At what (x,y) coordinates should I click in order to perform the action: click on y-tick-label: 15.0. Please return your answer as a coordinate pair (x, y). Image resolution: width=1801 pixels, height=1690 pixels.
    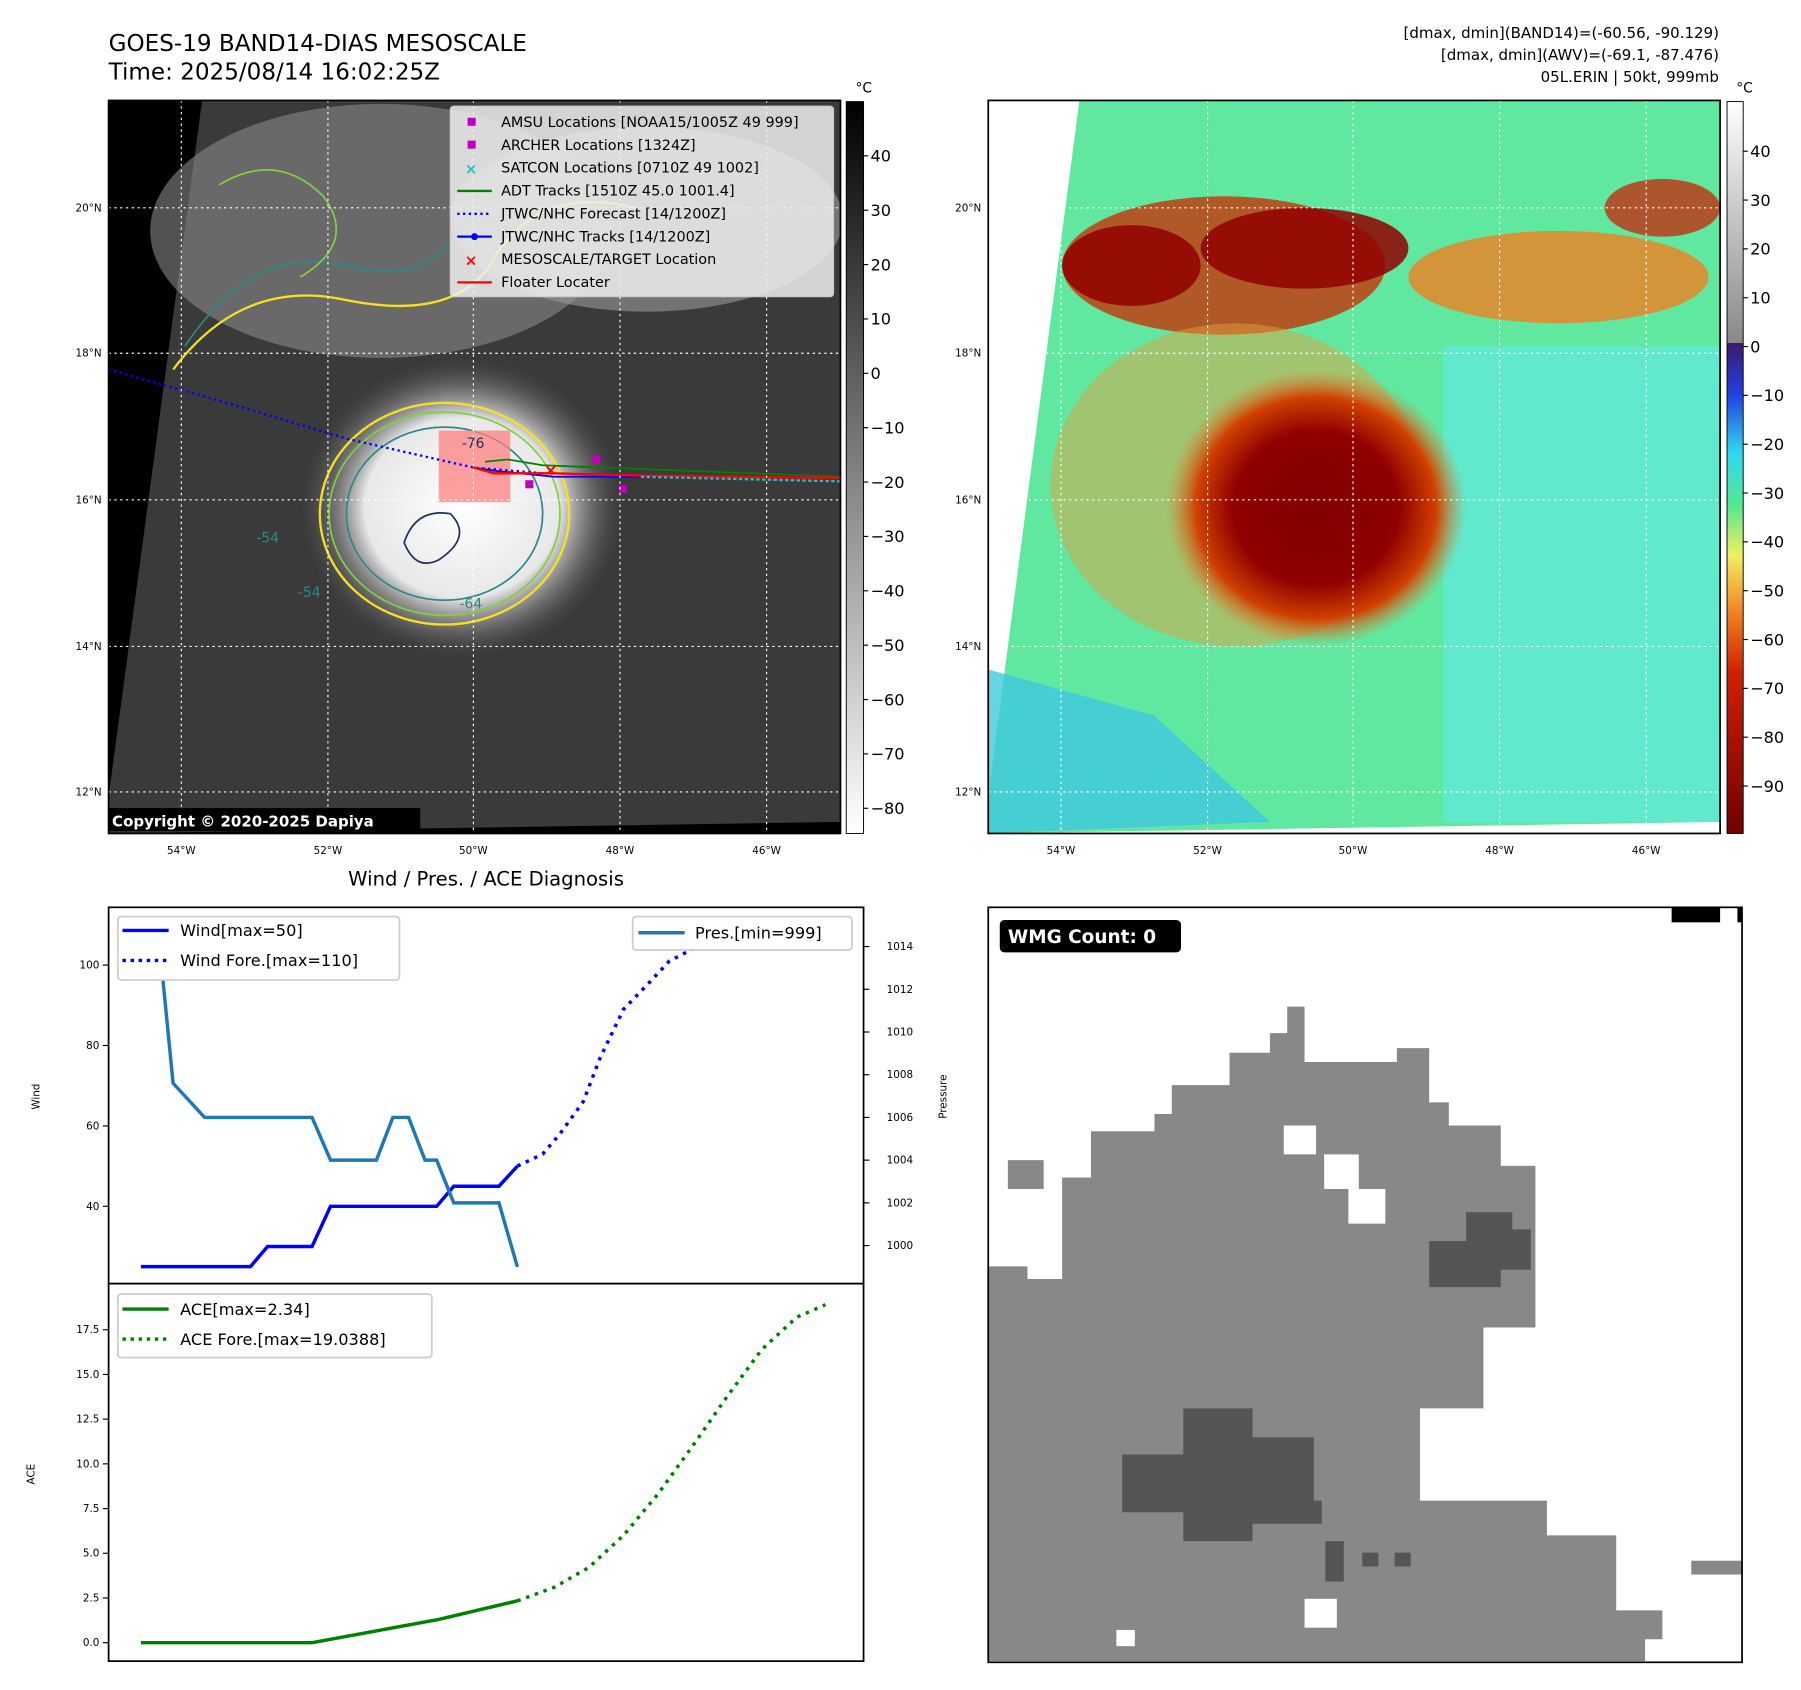
    Looking at the image, I should click on (87, 1375).